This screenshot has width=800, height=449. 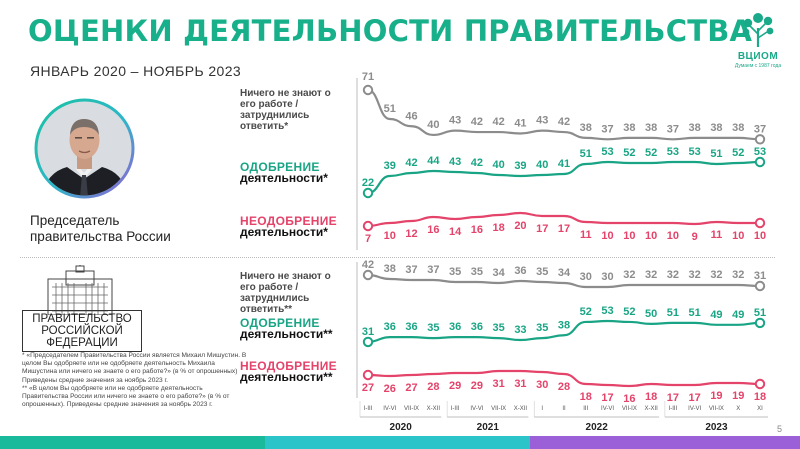 What do you see at coordinates (758, 56) in the screenshot?
I see `logo-name: ВЦИОМ` at bounding box center [758, 56].